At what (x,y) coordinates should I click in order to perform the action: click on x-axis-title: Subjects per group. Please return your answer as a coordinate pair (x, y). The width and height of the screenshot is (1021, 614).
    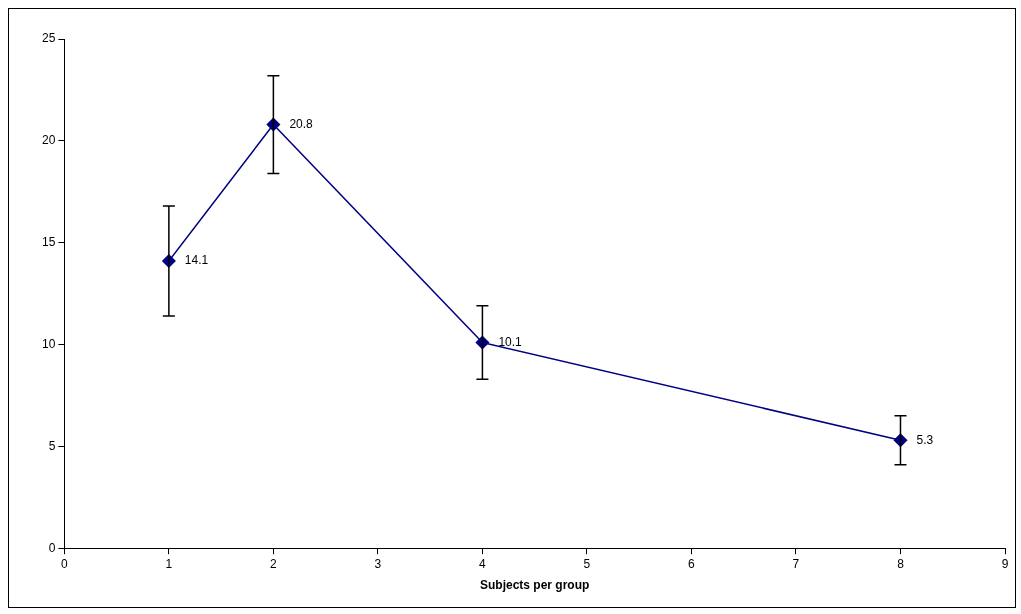
    Looking at the image, I should click on (534, 585).